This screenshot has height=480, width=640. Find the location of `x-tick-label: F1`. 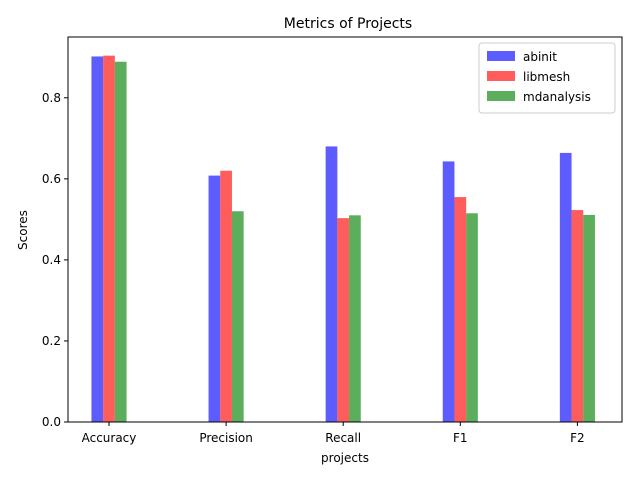

x-tick-label: F1 is located at coordinates (460, 438).